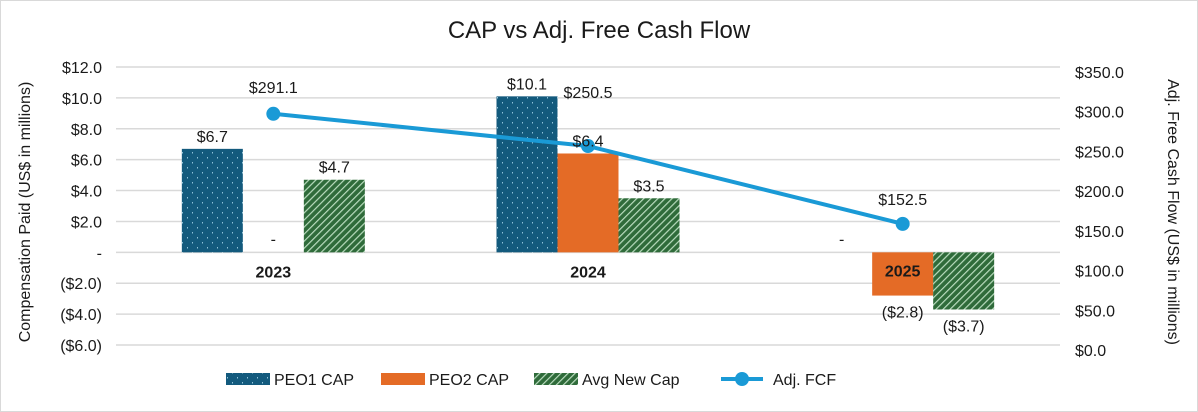  Describe the element at coordinates (648, 186) in the screenshot. I see `data-label: $3.5` at that location.